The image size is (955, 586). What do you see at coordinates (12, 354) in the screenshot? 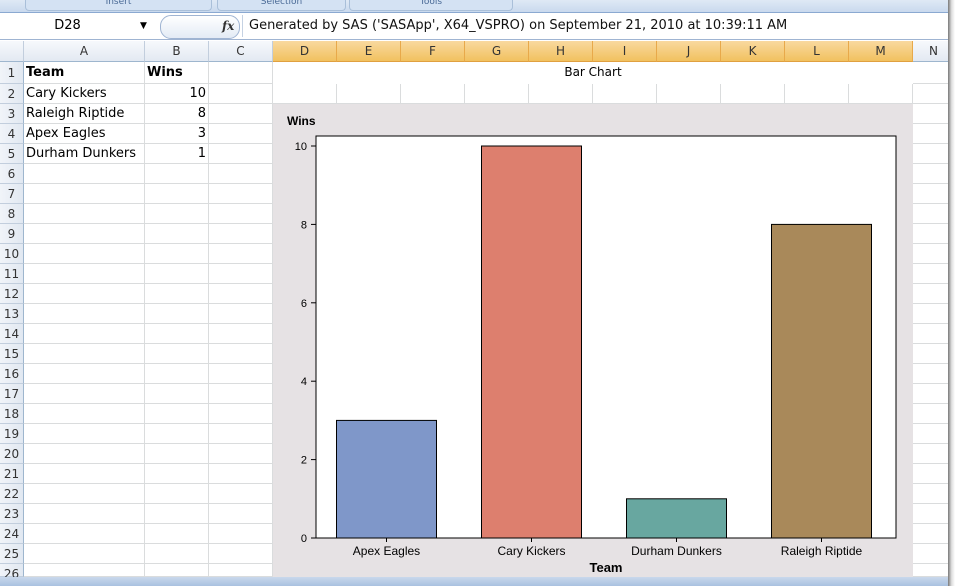
I see `row-header-15: 15` at bounding box center [12, 354].